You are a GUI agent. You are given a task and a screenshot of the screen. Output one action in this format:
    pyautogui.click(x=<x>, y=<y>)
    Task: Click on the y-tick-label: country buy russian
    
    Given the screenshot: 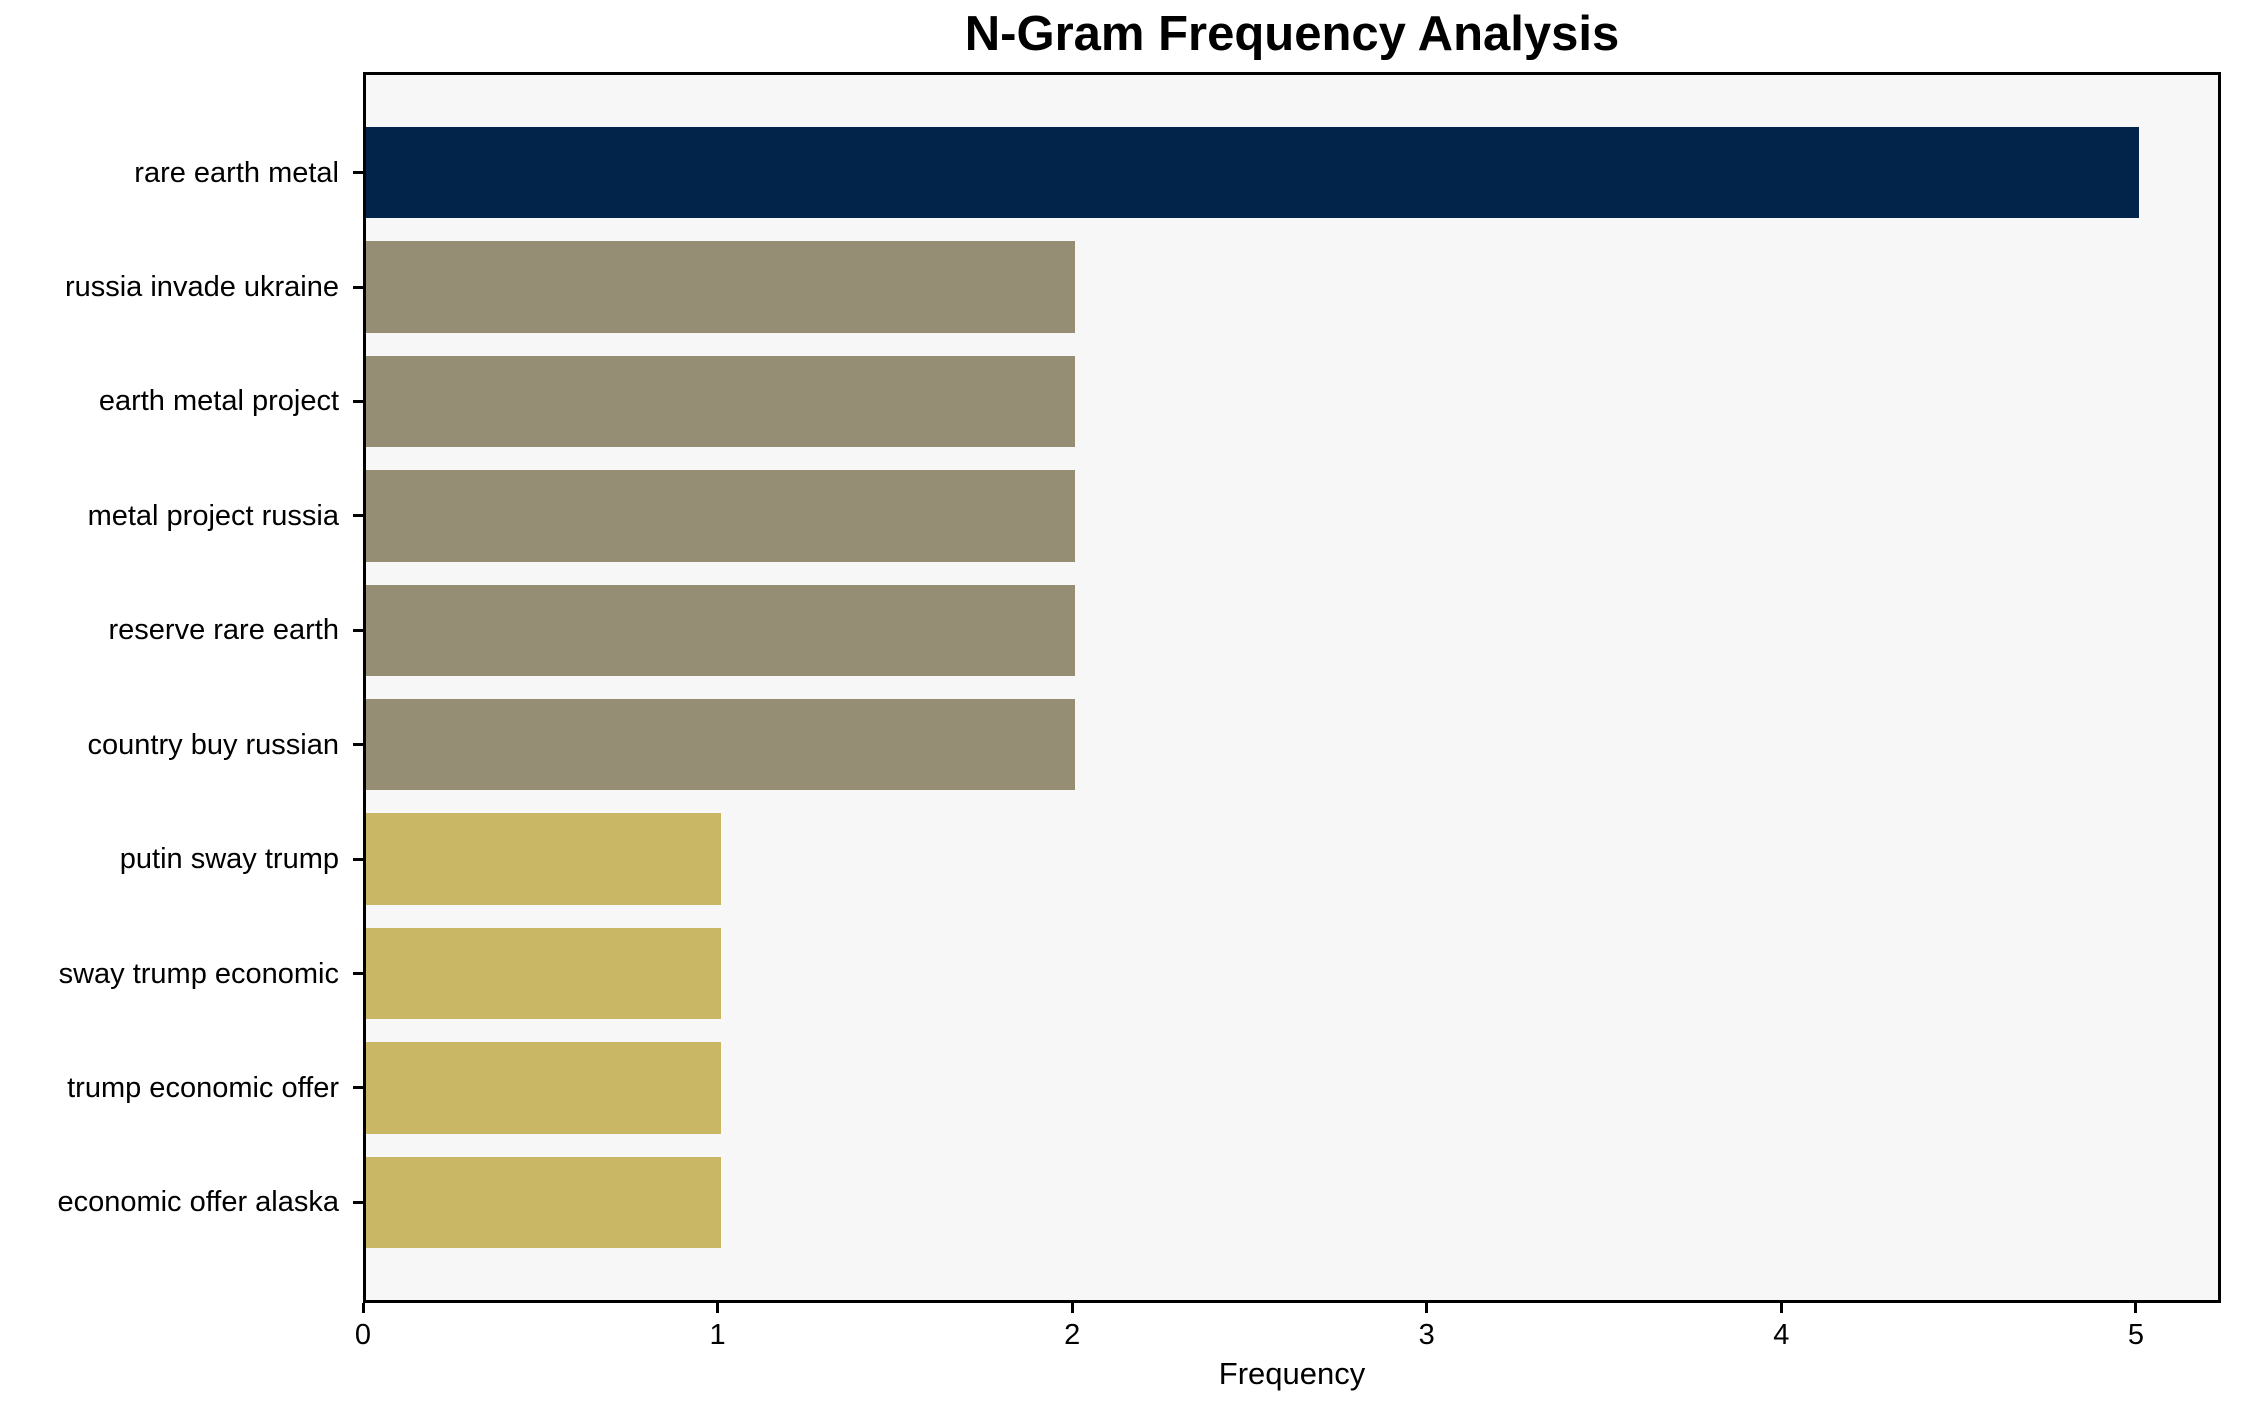 What is the action you would take?
    pyautogui.click(x=213, y=744)
    